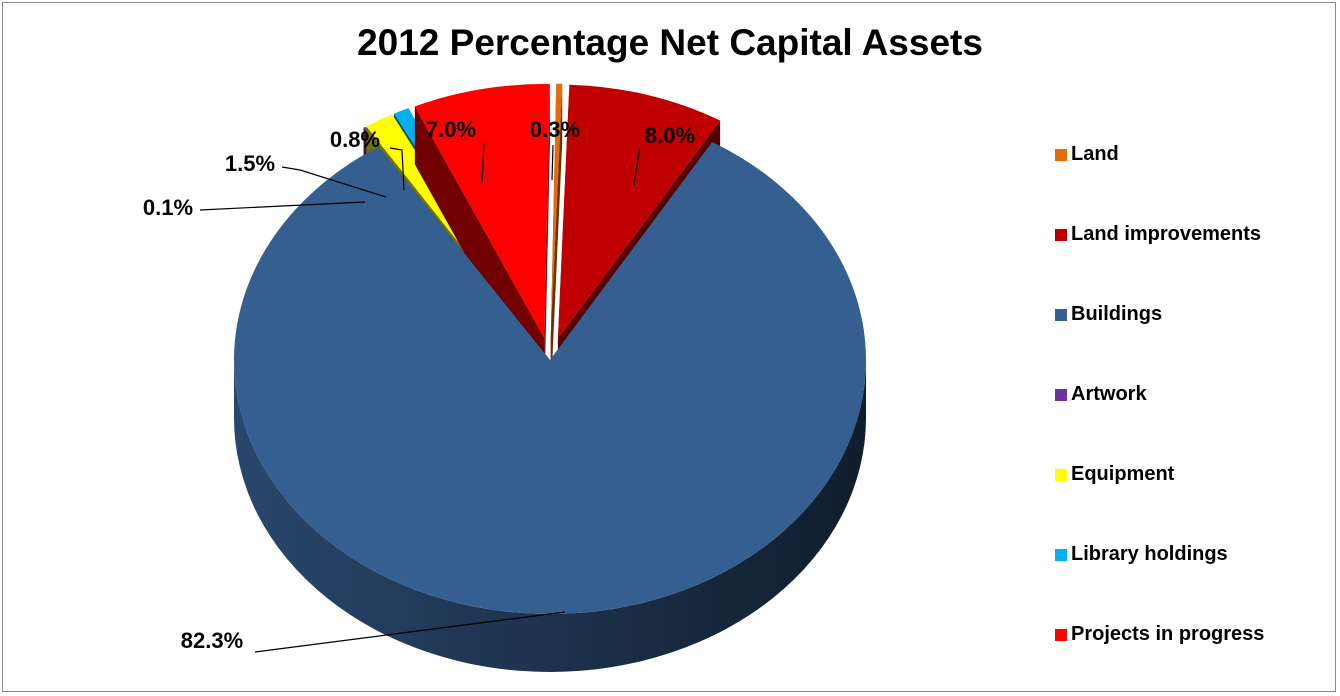 This screenshot has width=1340, height=696. I want to click on leader-line-projects-in-progress, so click(483, 163).